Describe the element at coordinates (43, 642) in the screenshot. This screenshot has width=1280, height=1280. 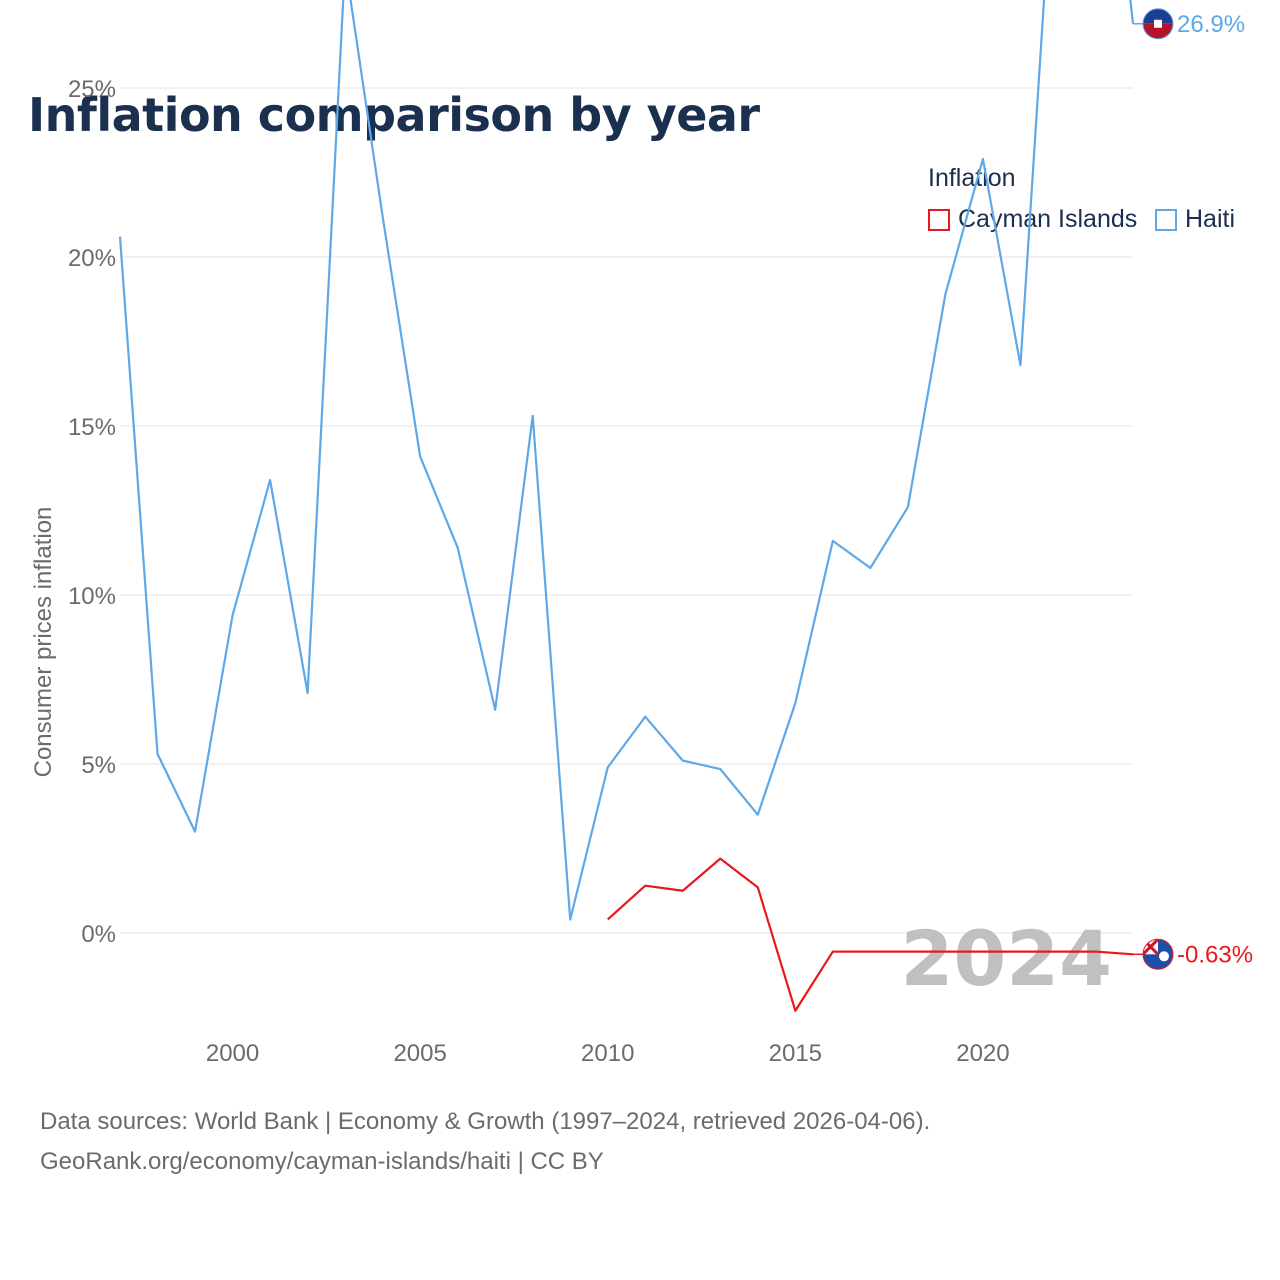
I see `y-axis-label: Consumer prices inflation` at that location.